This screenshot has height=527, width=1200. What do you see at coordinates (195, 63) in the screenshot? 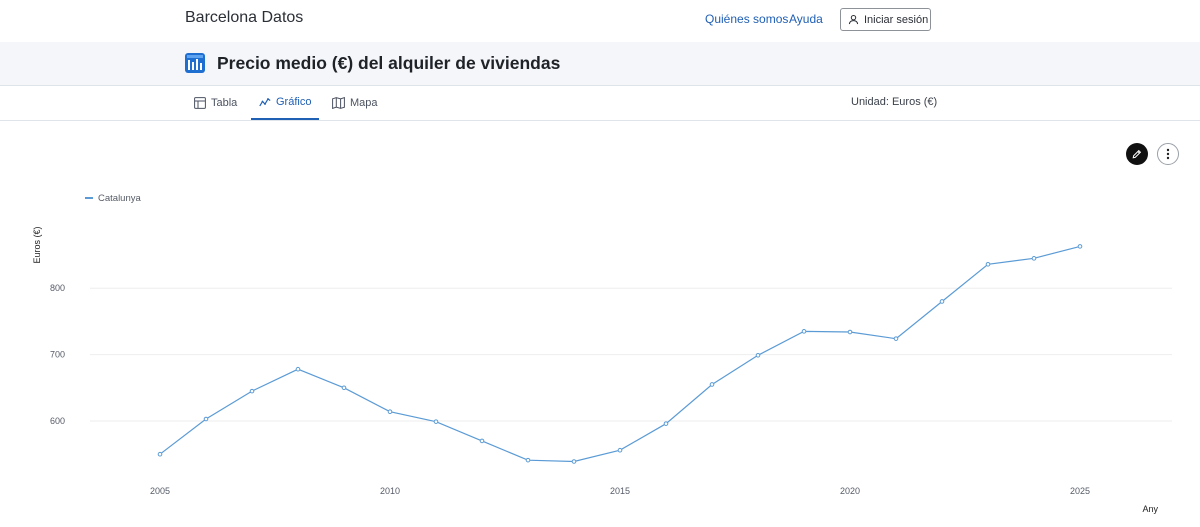
I see `dataset-table-icon` at bounding box center [195, 63].